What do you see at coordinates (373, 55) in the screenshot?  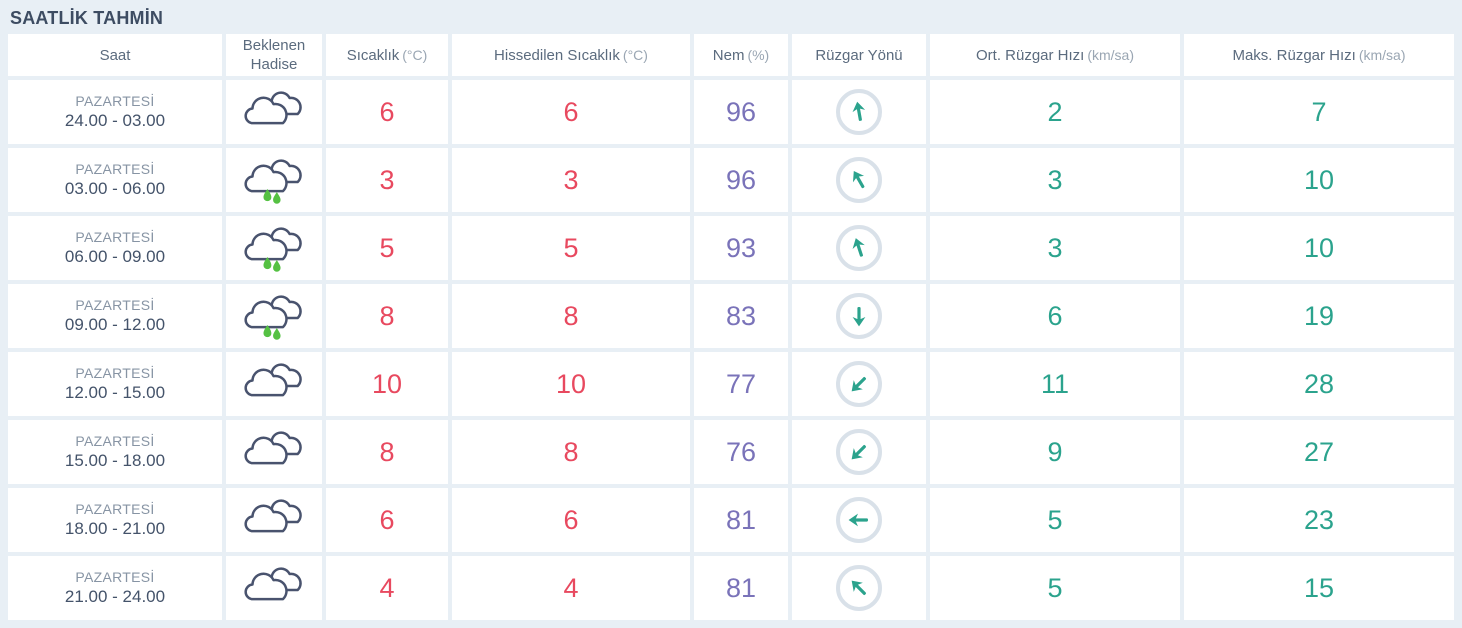 I see `column-header-label: Sıcaklık` at bounding box center [373, 55].